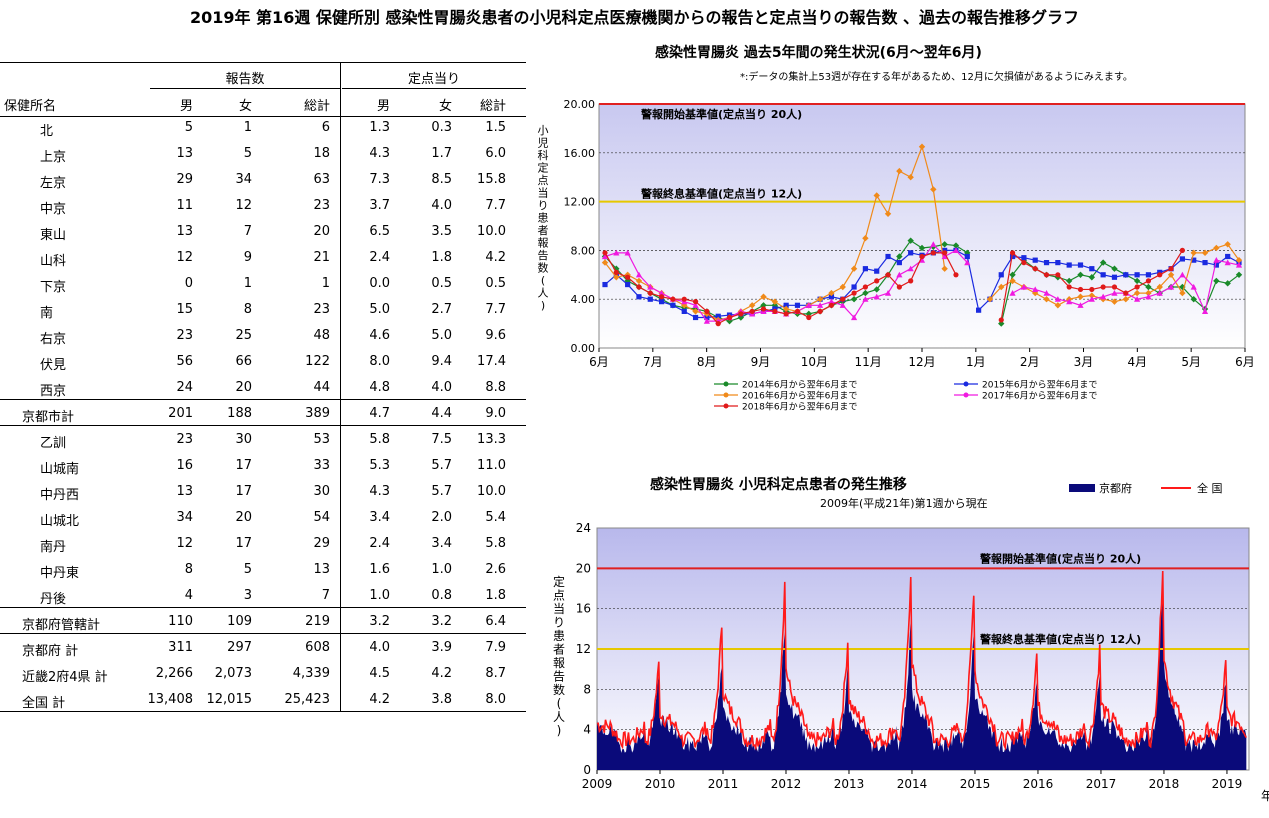  I want to click on row-value: 5.0, so click(379, 309).